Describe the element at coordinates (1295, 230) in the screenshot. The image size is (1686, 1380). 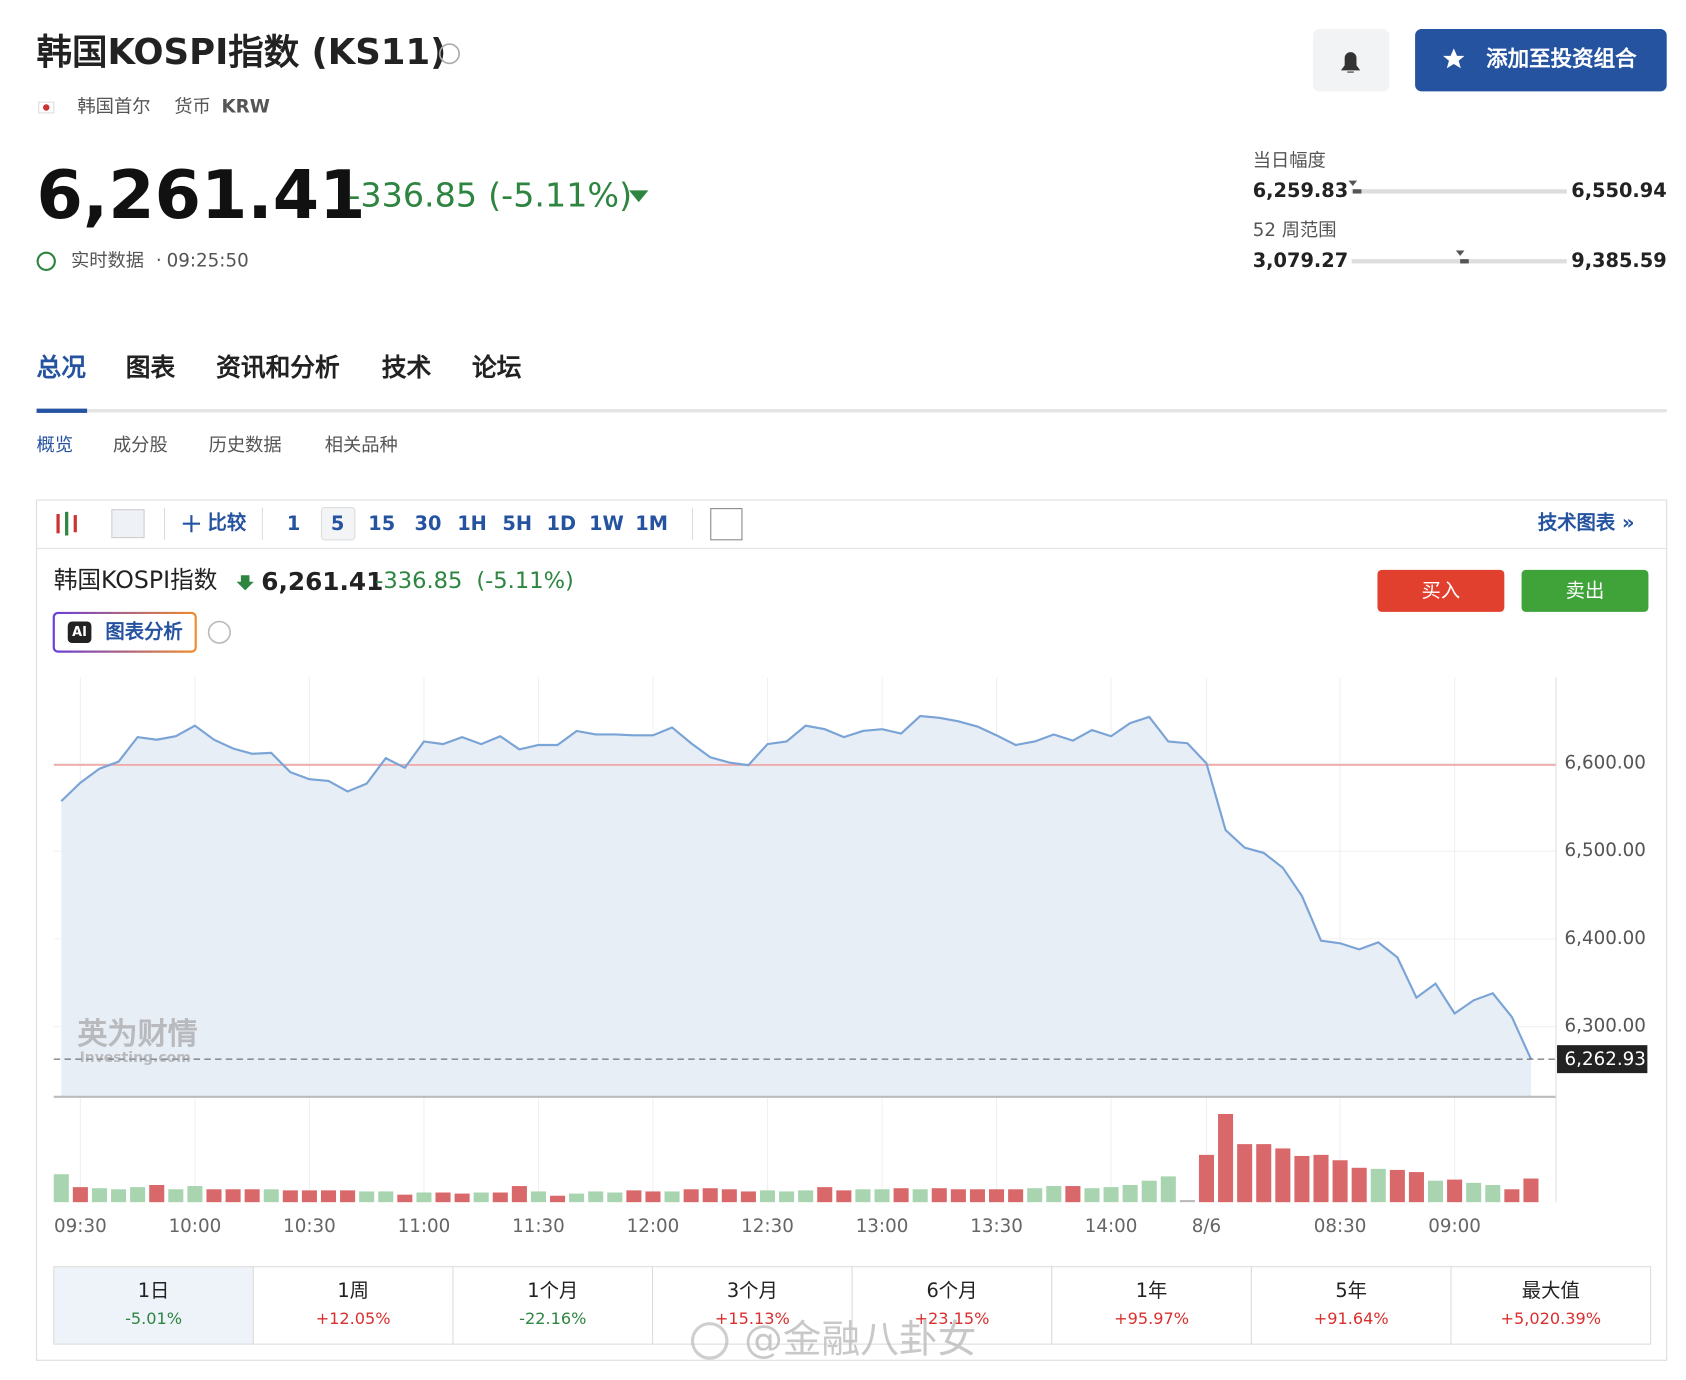
I see `range-label: 52 周范围` at that location.